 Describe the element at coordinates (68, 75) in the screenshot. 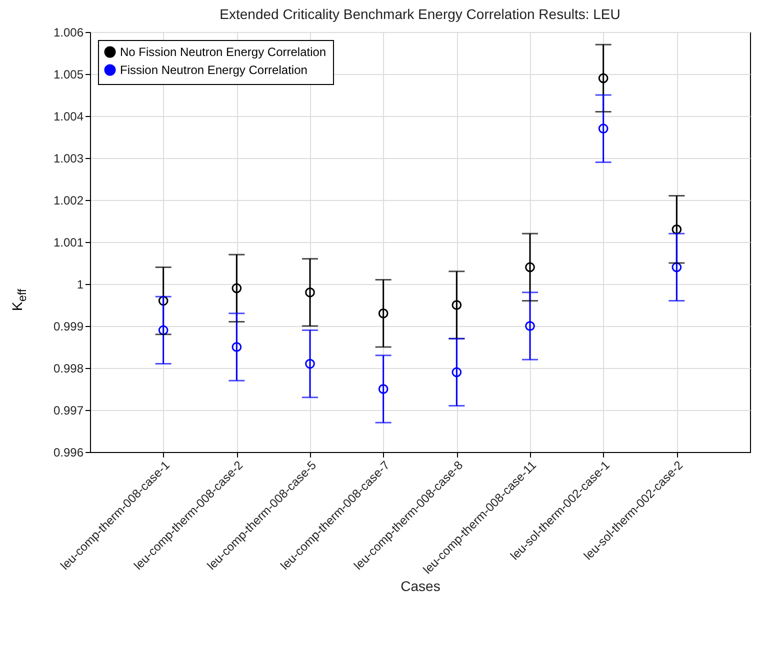

I see `y-tick-label: 1.005` at that location.